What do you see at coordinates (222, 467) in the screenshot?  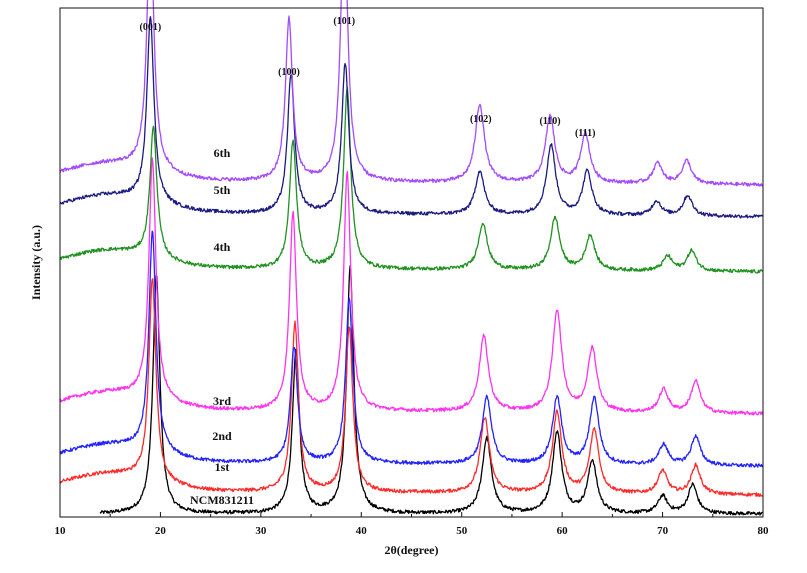 I see `series-label-1st: 1st` at bounding box center [222, 467].